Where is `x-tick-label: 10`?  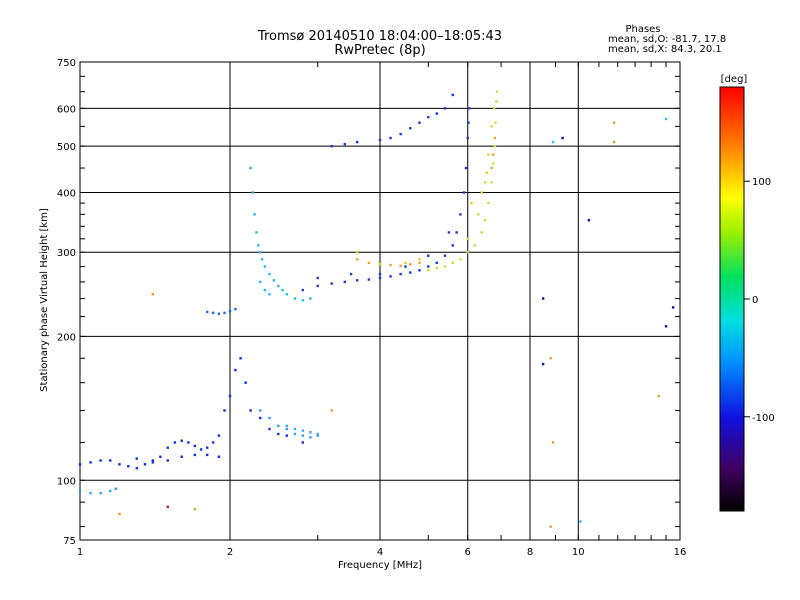
x-tick-label: 10 is located at coordinates (578, 552).